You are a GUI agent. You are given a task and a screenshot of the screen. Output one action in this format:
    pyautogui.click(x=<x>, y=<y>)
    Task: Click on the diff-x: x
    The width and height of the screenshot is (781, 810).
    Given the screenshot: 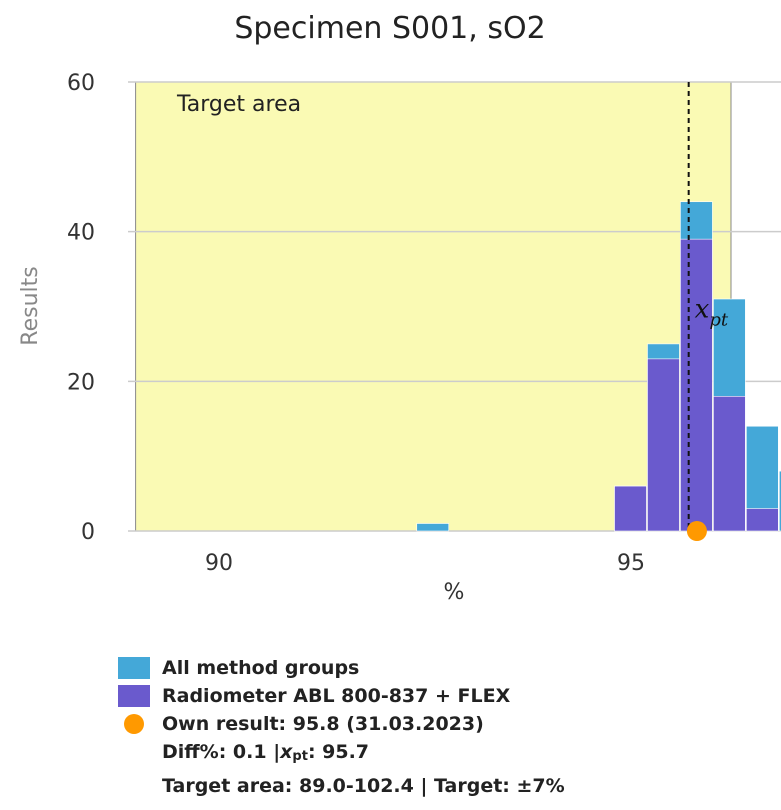 What is the action you would take?
    pyautogui.click(x=286, y=752)
    